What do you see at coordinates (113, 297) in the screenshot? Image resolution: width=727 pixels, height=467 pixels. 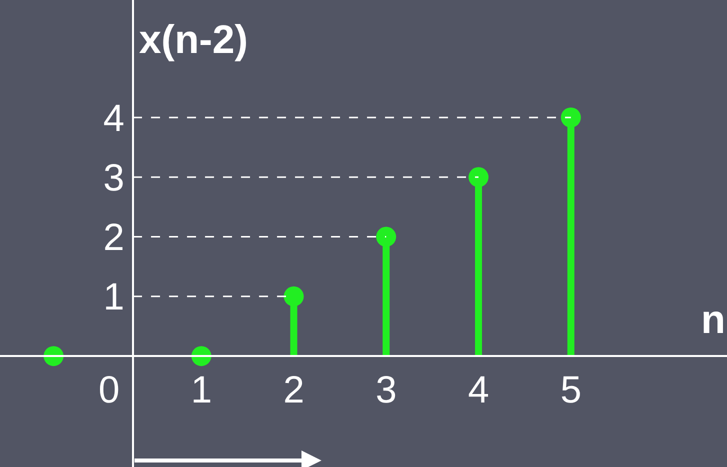 I see `y-tick-label: 1` at bounding box center [113, 297].